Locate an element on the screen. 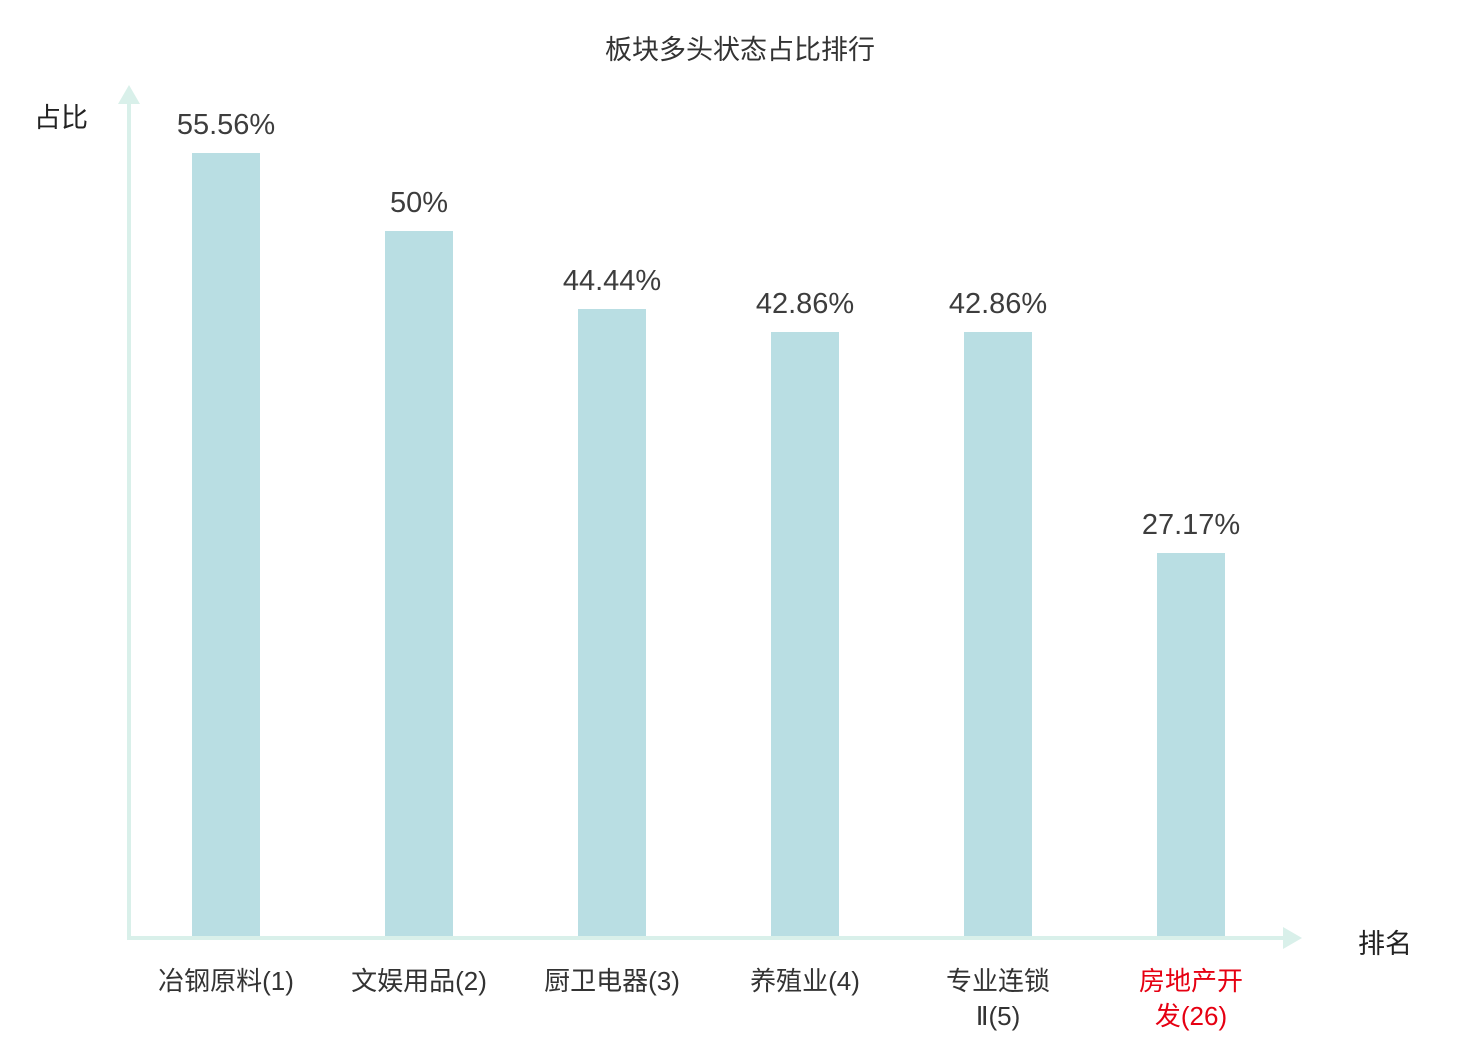 This screenshot has width=1480, height=1040. bar-category-label: 冶钢原料(1) is located at coordinates (226, 981).